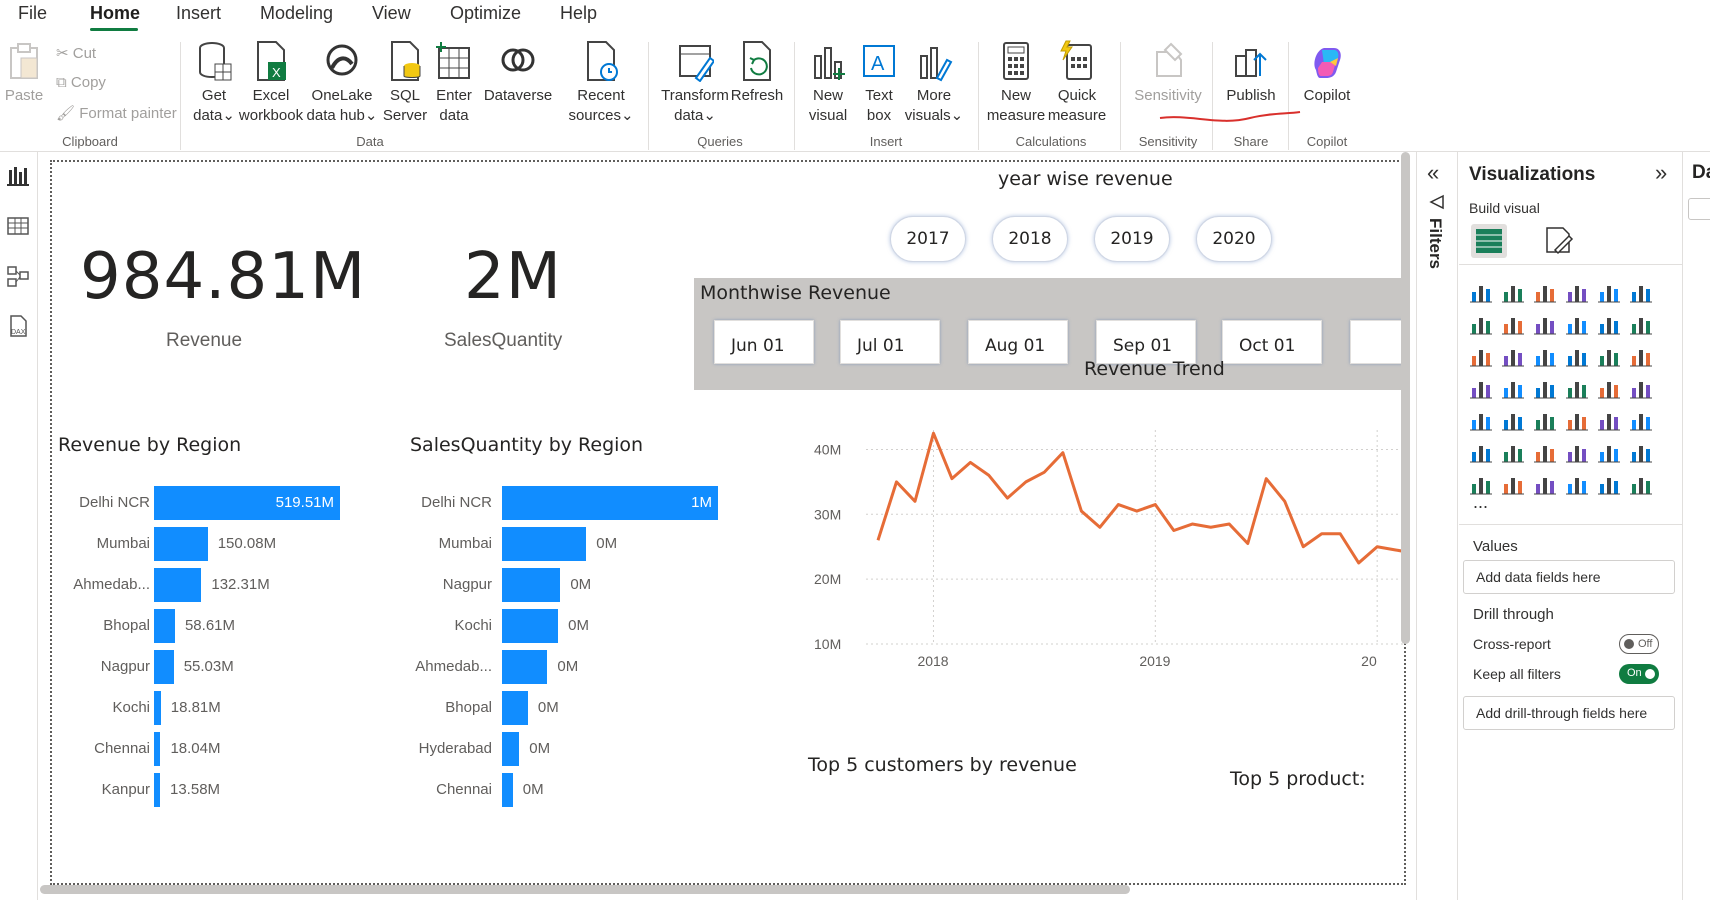  Describe the element at coordinates (18, 326) in the screenshot. I see `dax-query-icon: DAX` at that location.